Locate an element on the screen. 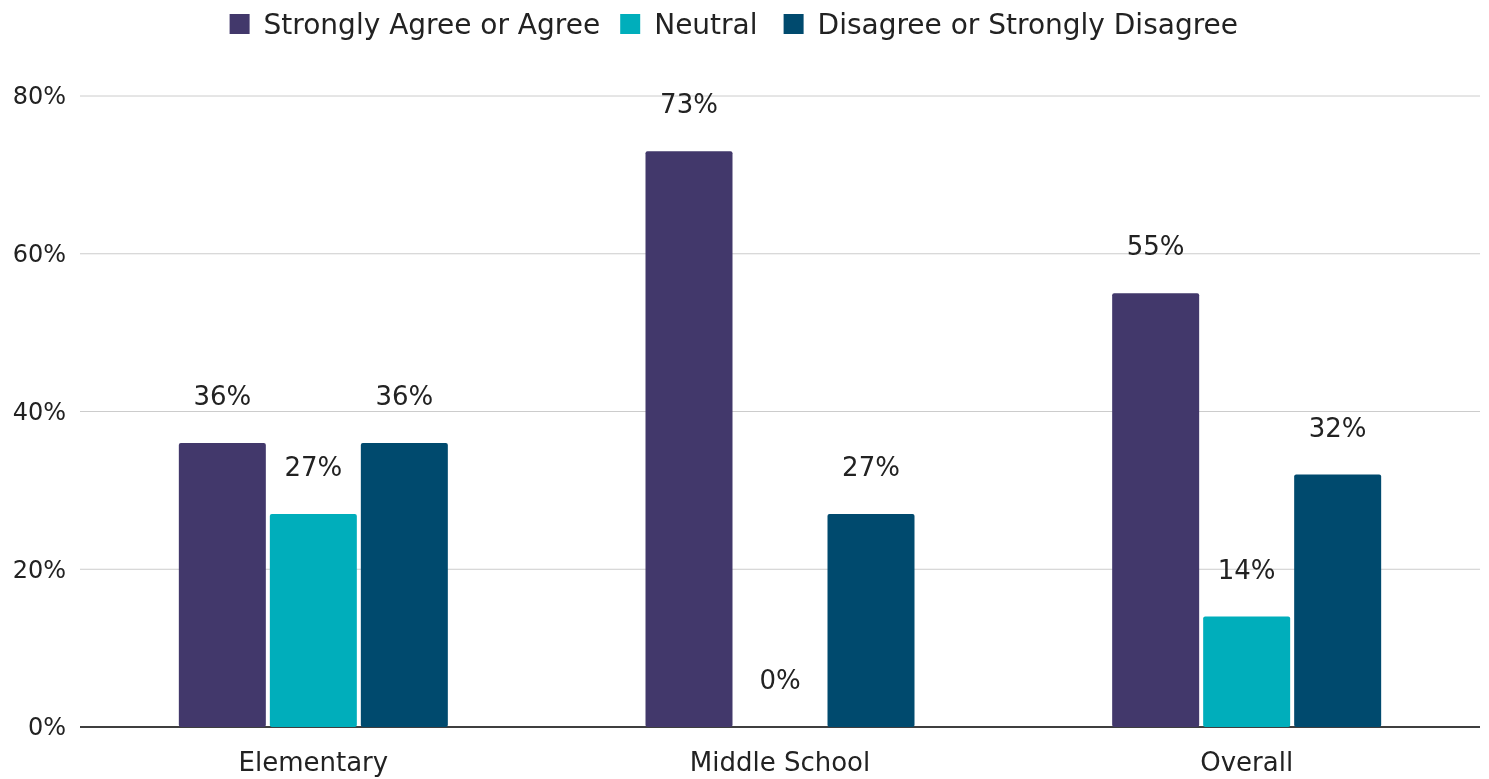  y-tick-label: 0% is located at coordinates (46, 727).